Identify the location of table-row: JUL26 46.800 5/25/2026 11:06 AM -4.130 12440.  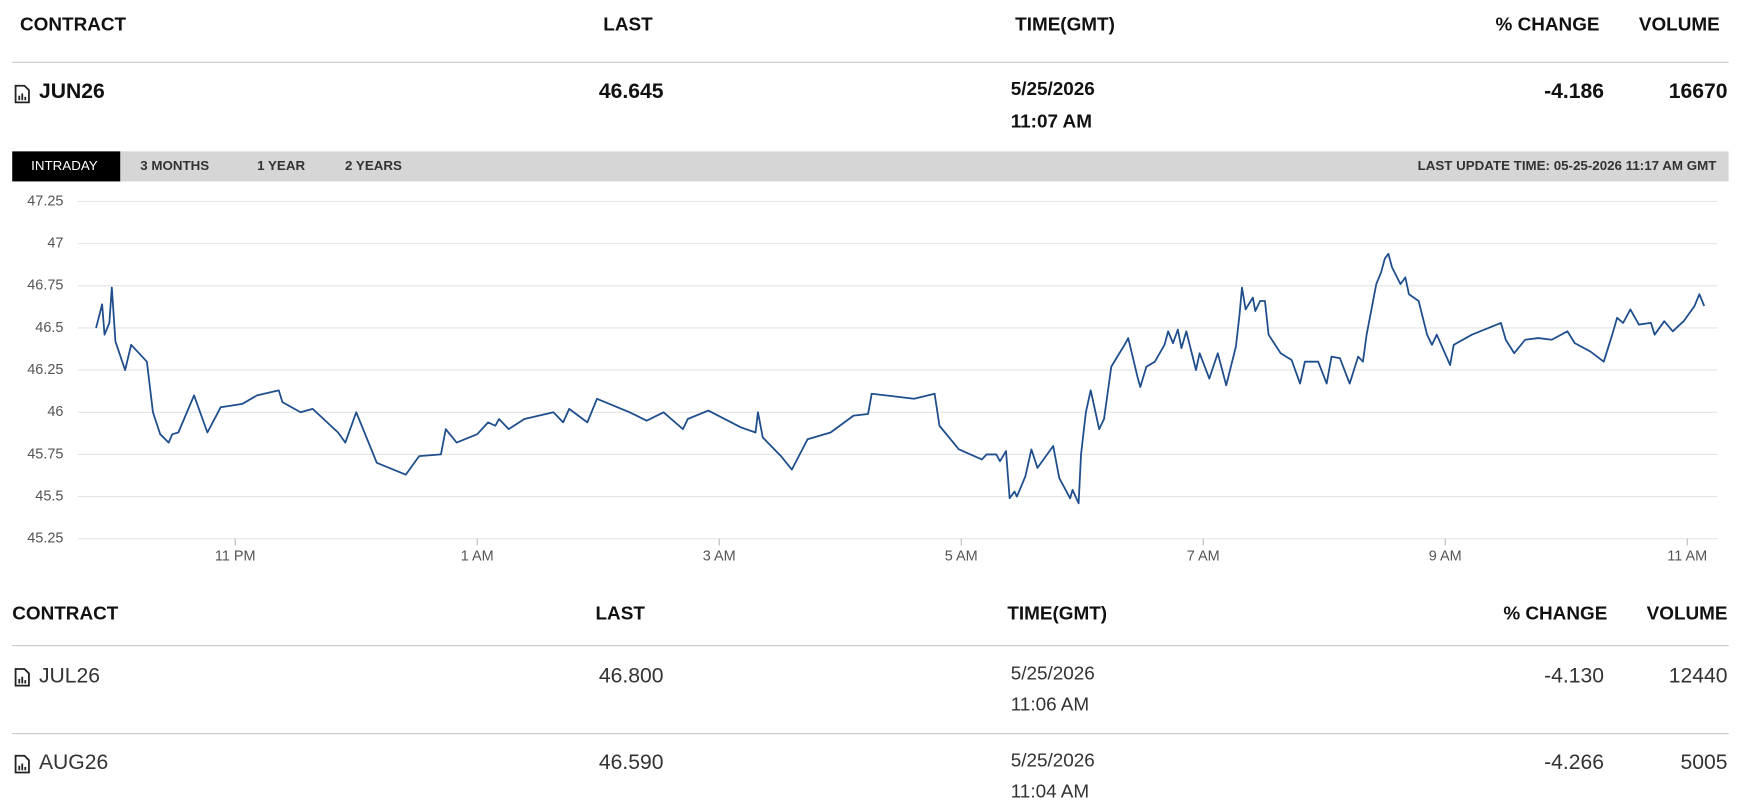
(870, 699).